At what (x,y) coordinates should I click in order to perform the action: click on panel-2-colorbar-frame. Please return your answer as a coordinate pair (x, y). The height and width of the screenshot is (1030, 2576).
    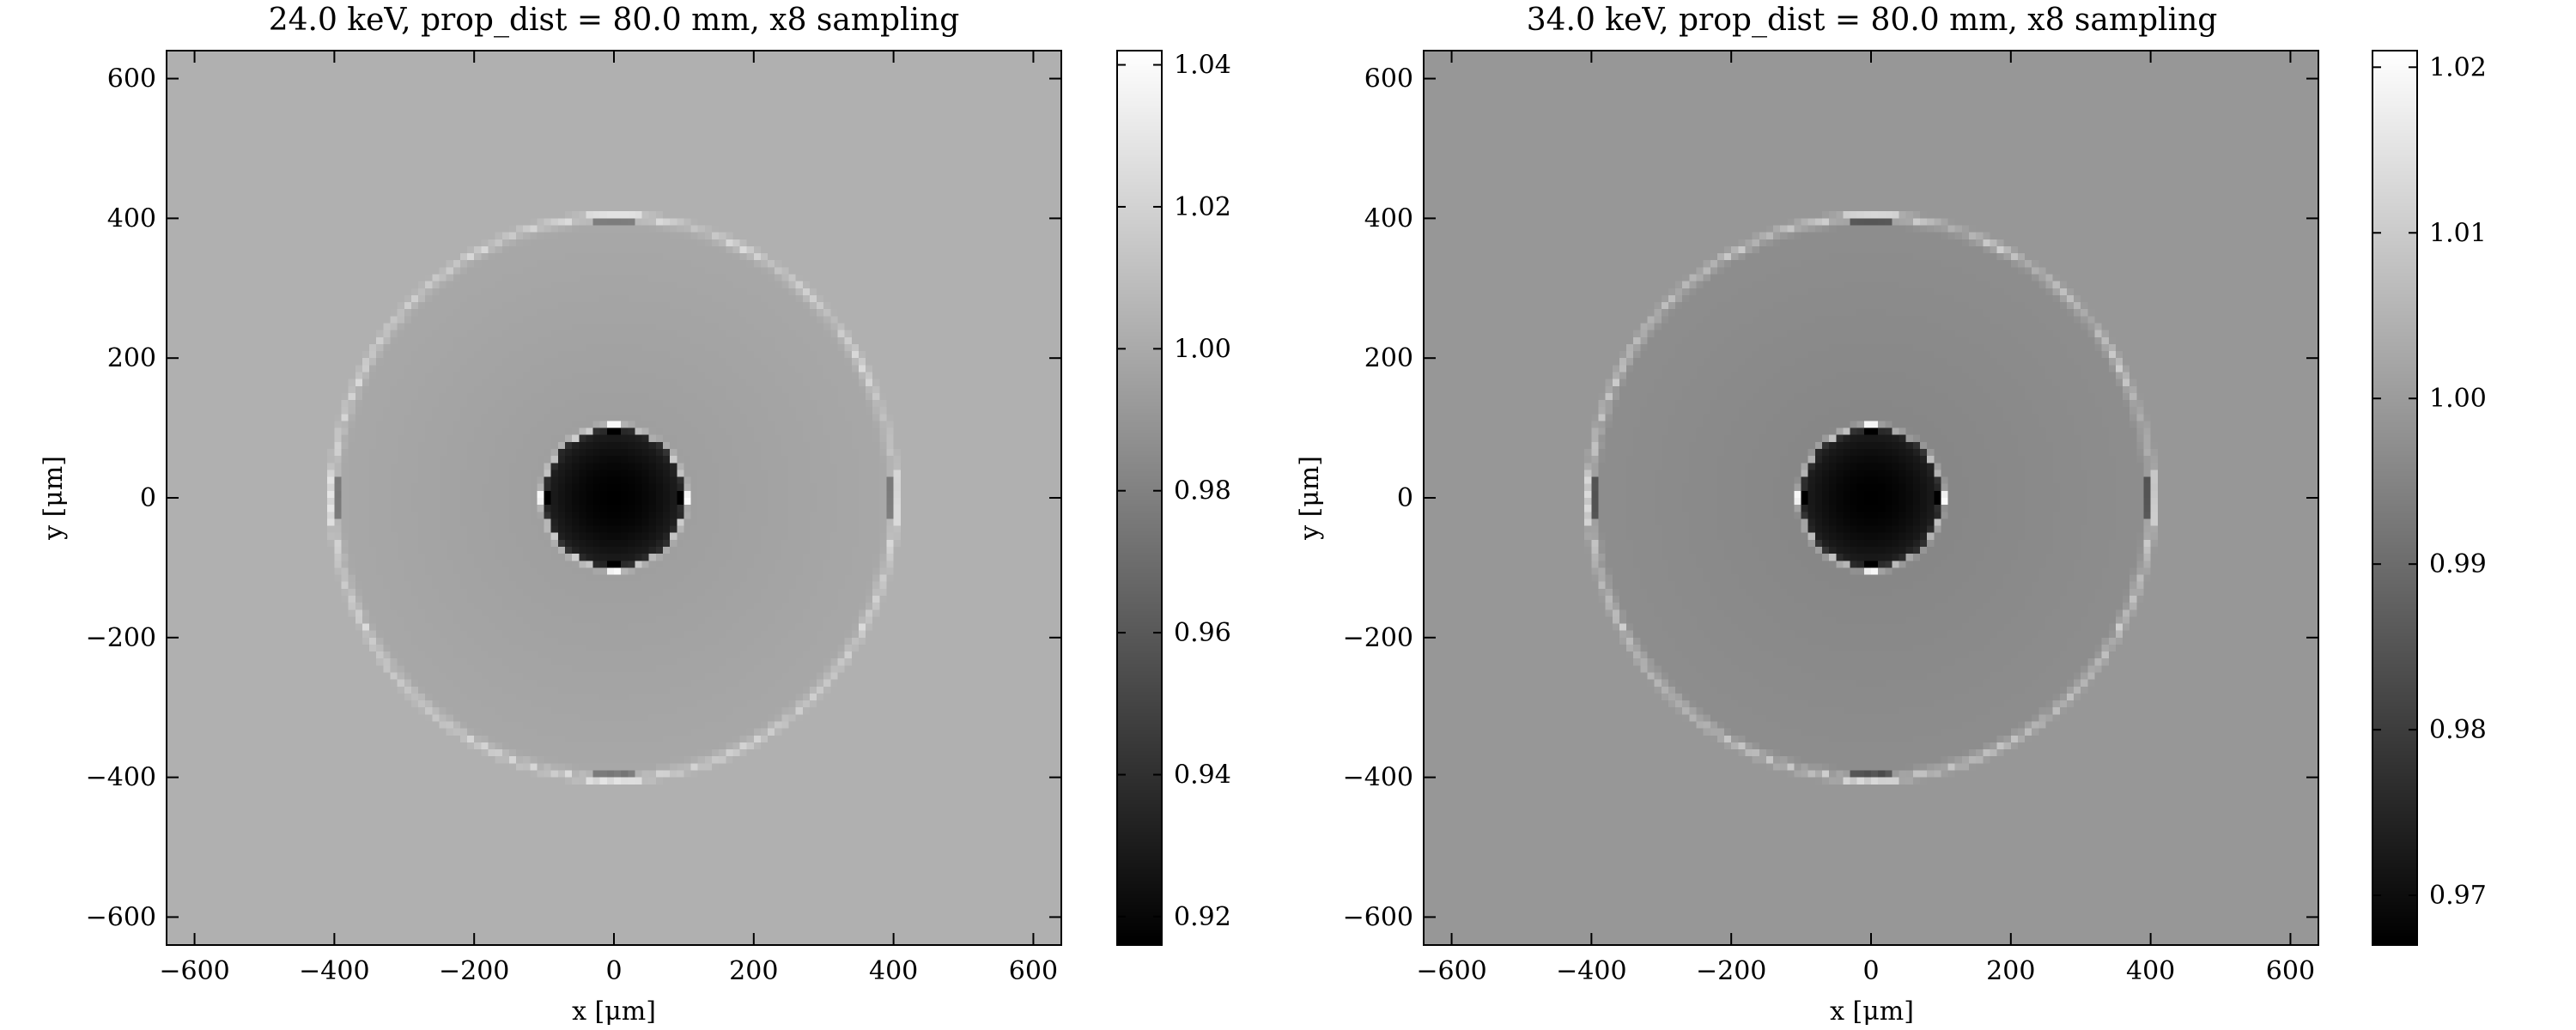
    Looking at the image, I should click on (2395, 498).